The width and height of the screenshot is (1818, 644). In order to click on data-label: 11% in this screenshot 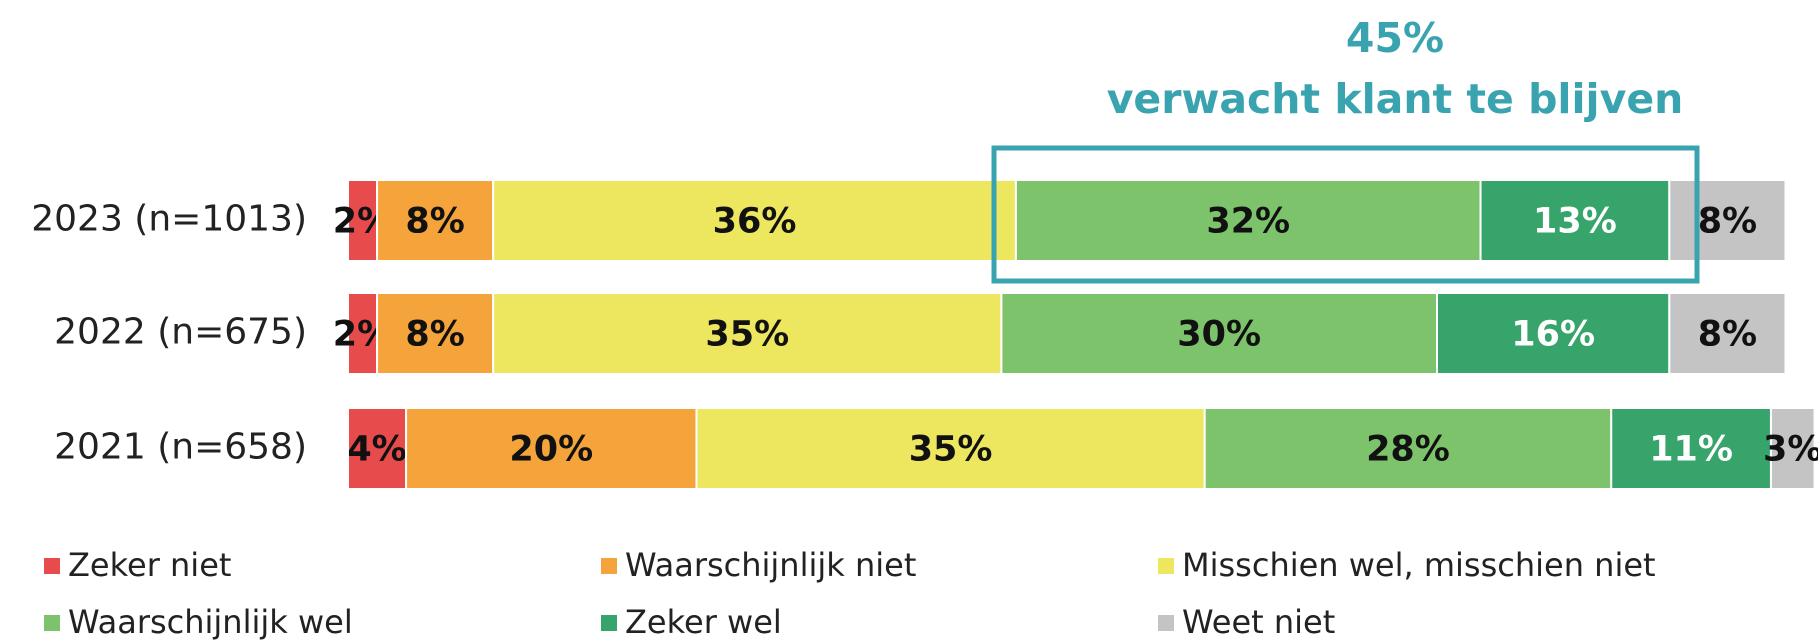, I will do `click(1691, 450)`.